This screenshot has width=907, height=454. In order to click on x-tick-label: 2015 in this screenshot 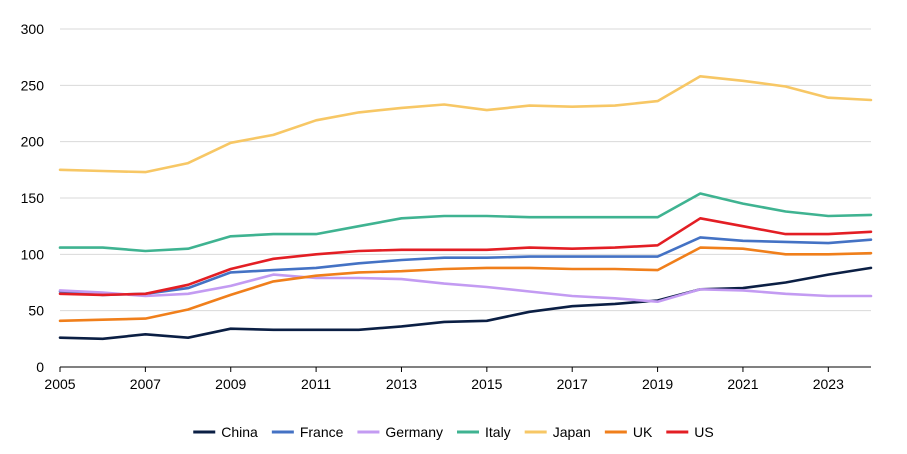, I will do `click(486, 384)`.